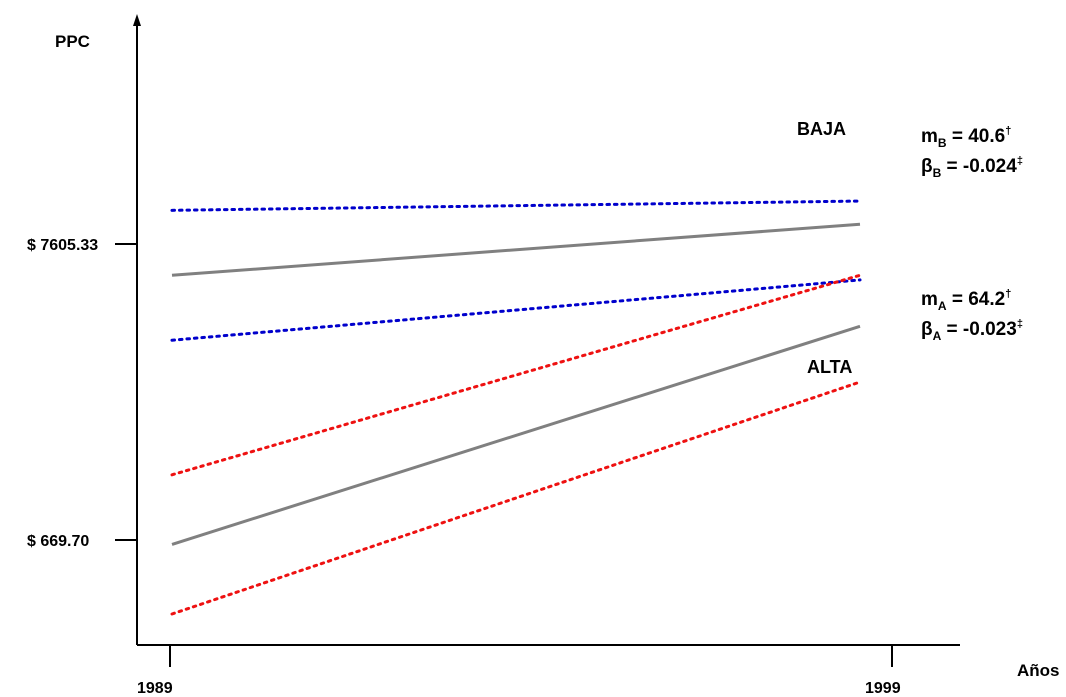 This screenshot has height=697, width=1066. What do you see at coordinates (829, 367) in the screenshot?
I see `series-label-alta: ALTA` at bounding box center [829, 367].